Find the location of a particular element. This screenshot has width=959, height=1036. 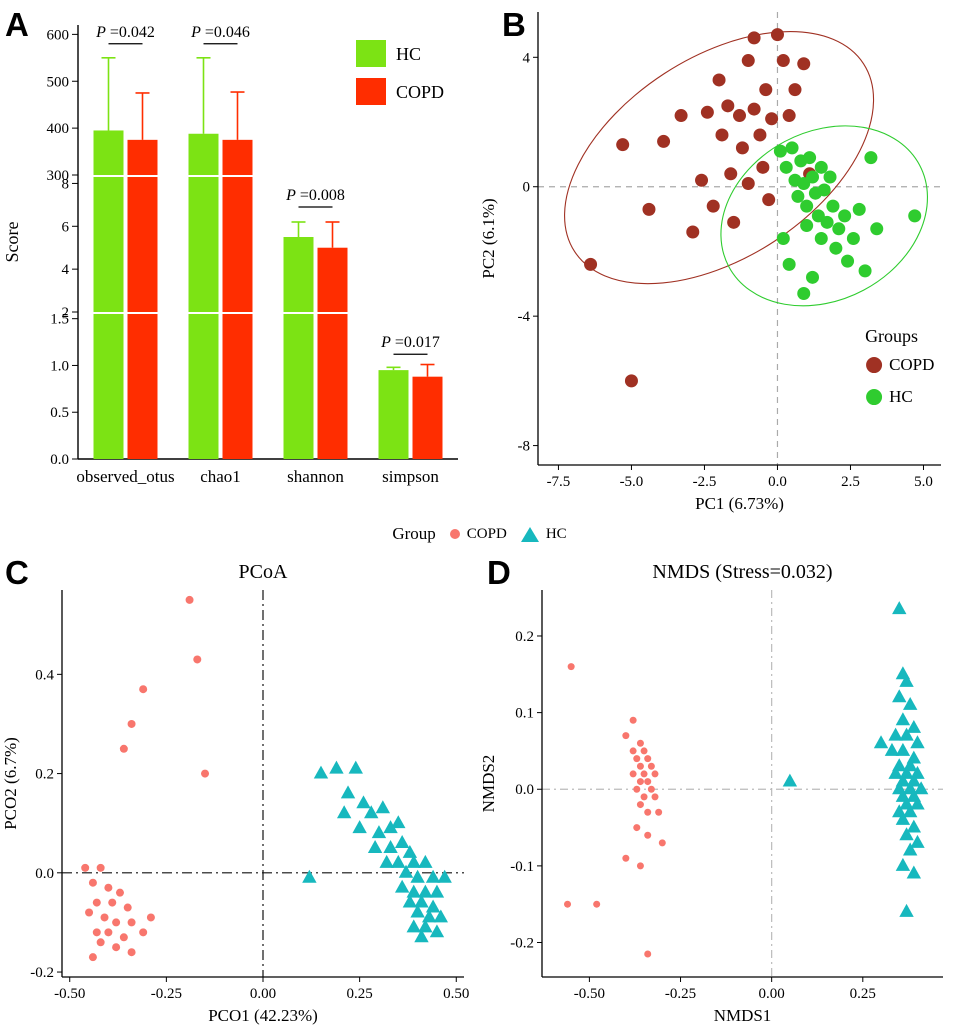

svg-text: PCO2 (6.7%) is located at coordinates (10, 783).